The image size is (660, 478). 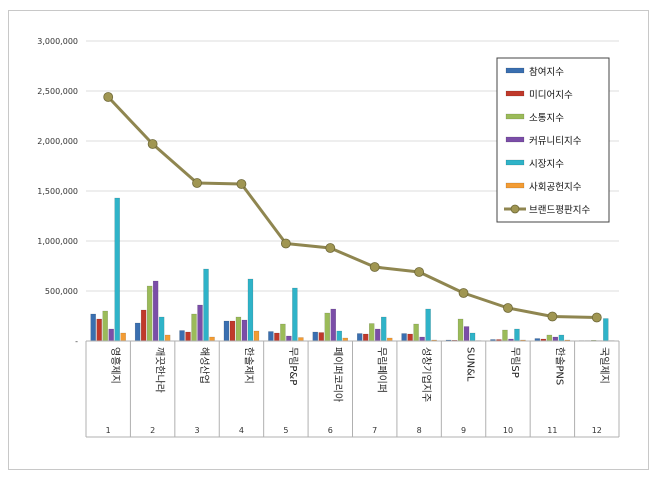 I want to click on category-rank: 3, so click(x=196, y=430).